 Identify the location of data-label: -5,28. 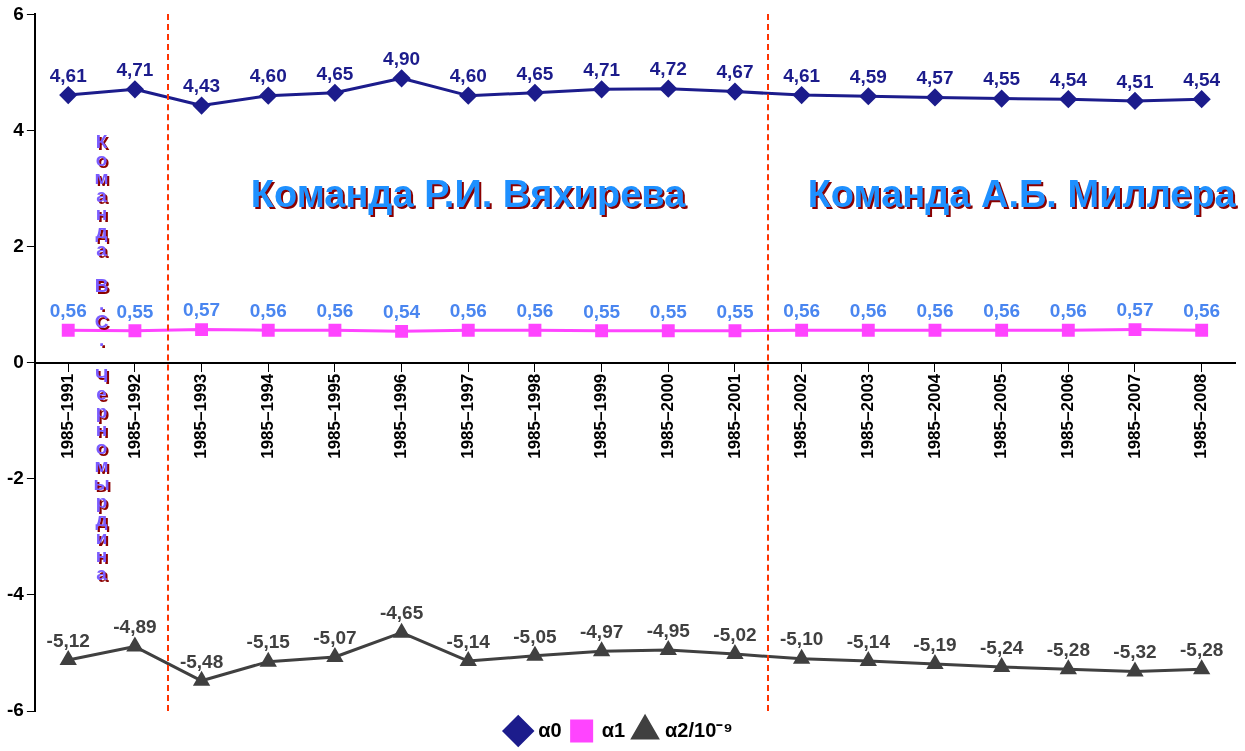
(1202, 649).